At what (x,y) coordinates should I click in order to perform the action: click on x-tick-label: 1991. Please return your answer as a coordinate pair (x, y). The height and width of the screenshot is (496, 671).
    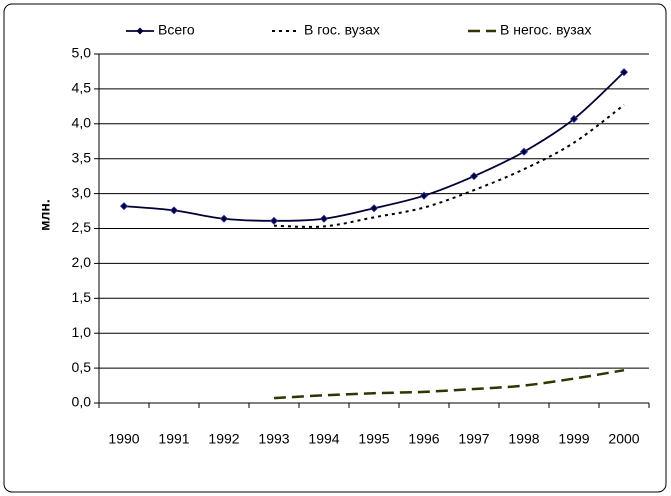
    Looking at the image, I should click on (173, 439).